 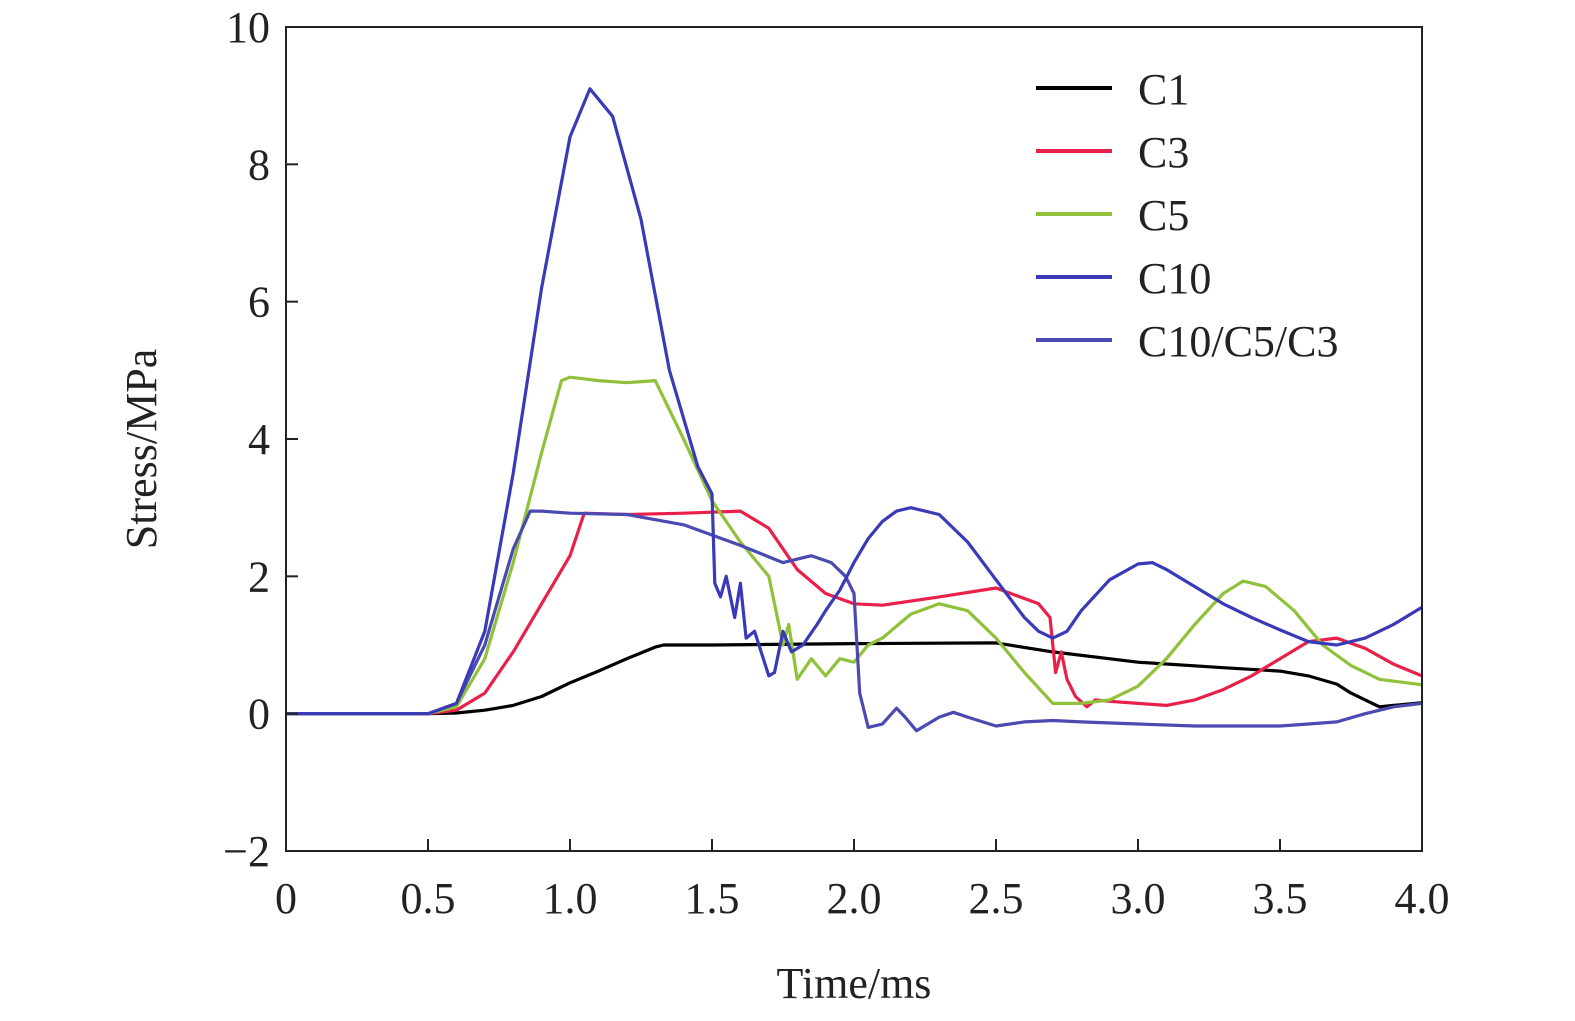 What do you see at coordinates (1238, 341) in the screenshot?
I see `legend-label: C10/C5/C3` at bounding box center [1238, 341].